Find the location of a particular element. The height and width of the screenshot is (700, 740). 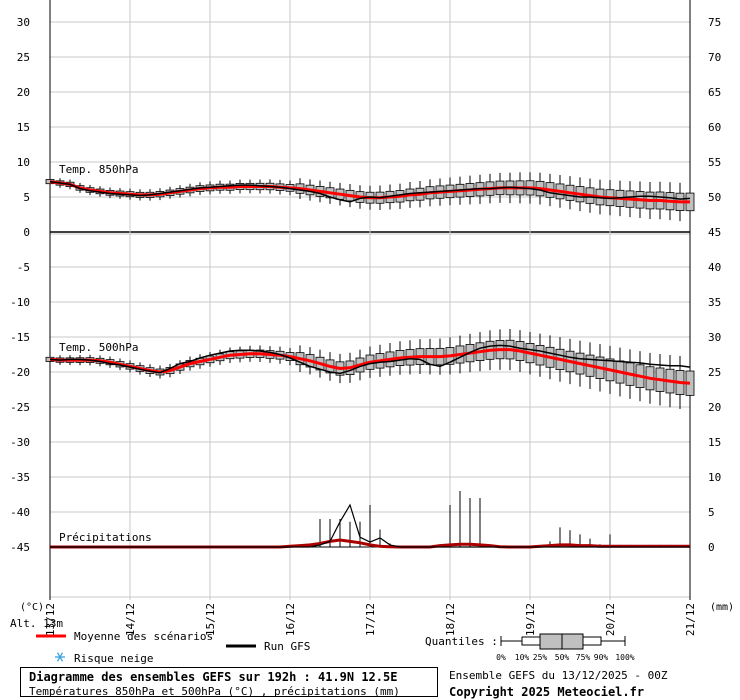

tick-label-date: 17/12 is located at coordinates (370, 619).